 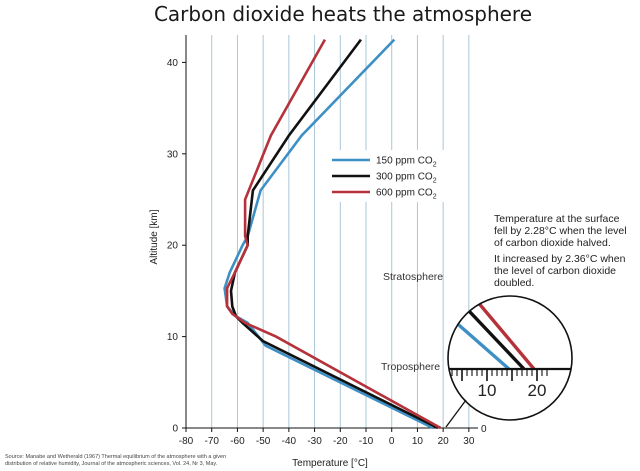 I want to click on magnified-tick-label: 10, so click(x=487, y=390).